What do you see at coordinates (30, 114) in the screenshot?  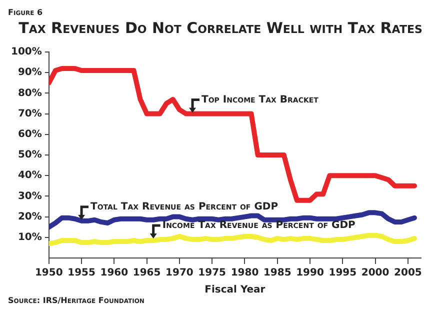 I see `y-tick-label: 70%` at bounding box center [30, 114].